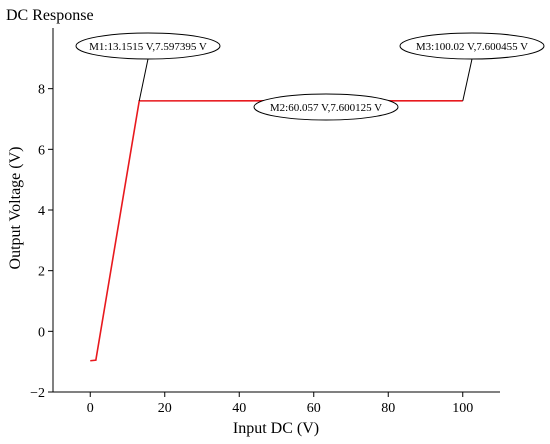 Image resolution: width=550 pixels, height=444 pixels. Describe the element at coordinates (41, 332) in the screenshot. I see `y-tick-label: 0` at that location.